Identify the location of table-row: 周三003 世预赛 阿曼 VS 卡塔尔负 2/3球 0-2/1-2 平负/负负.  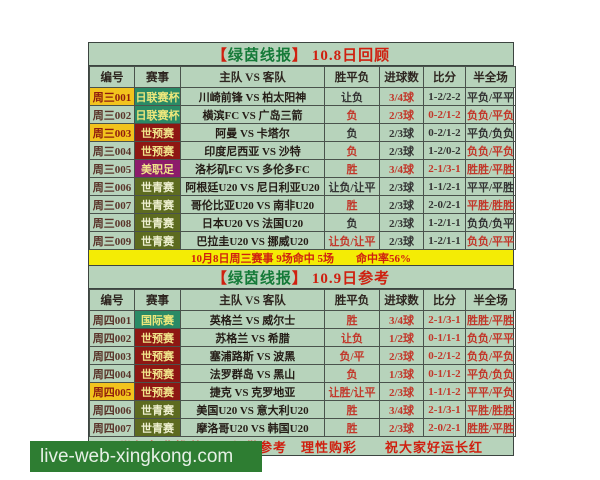
(302, 132).